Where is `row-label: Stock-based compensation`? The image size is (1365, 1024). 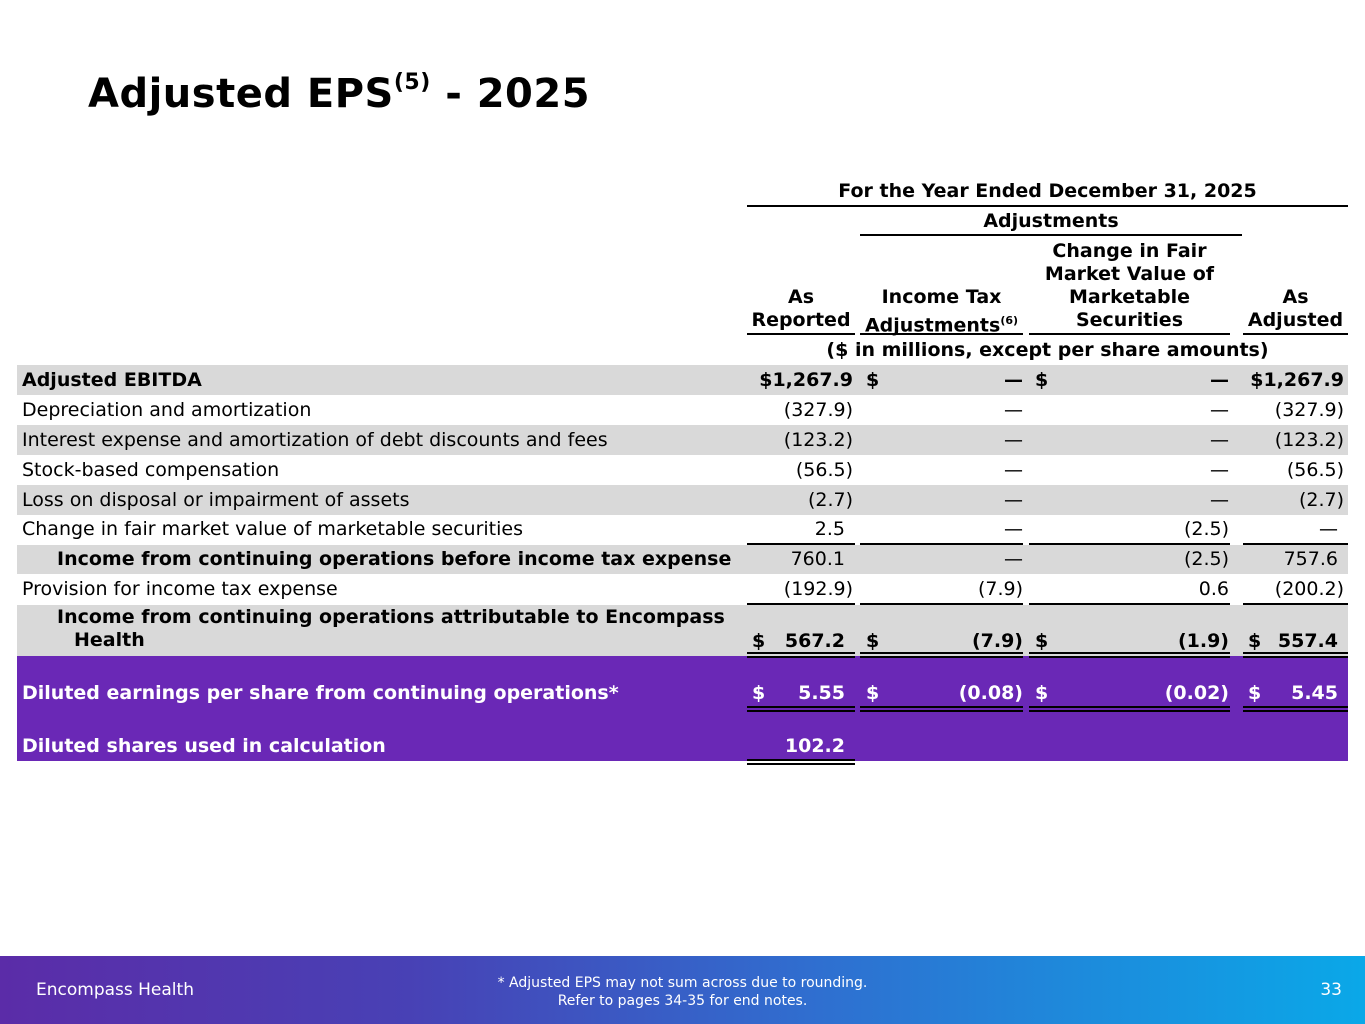
row-label: Stock-based compensation is located at coordinates (151, 470).